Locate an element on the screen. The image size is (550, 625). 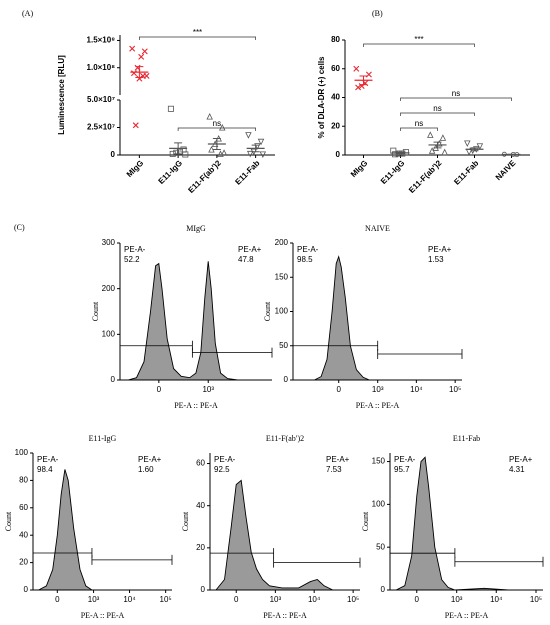
gate-percent: 92.5 is located at coordinates (222, 469).